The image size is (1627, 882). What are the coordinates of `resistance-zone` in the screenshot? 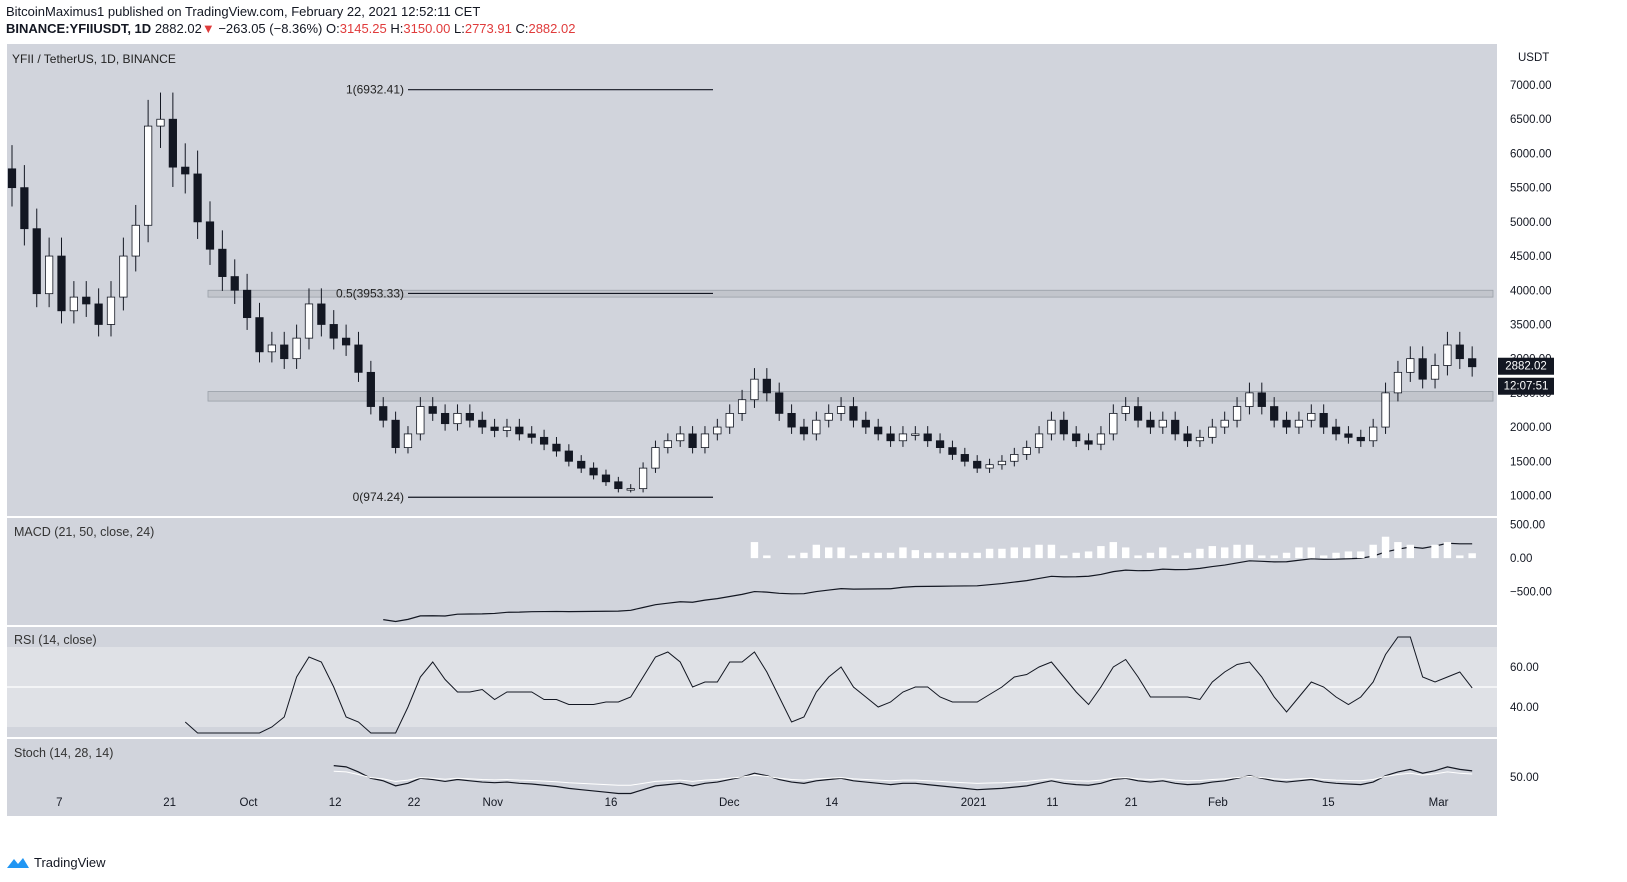 It's located at (850, 293).